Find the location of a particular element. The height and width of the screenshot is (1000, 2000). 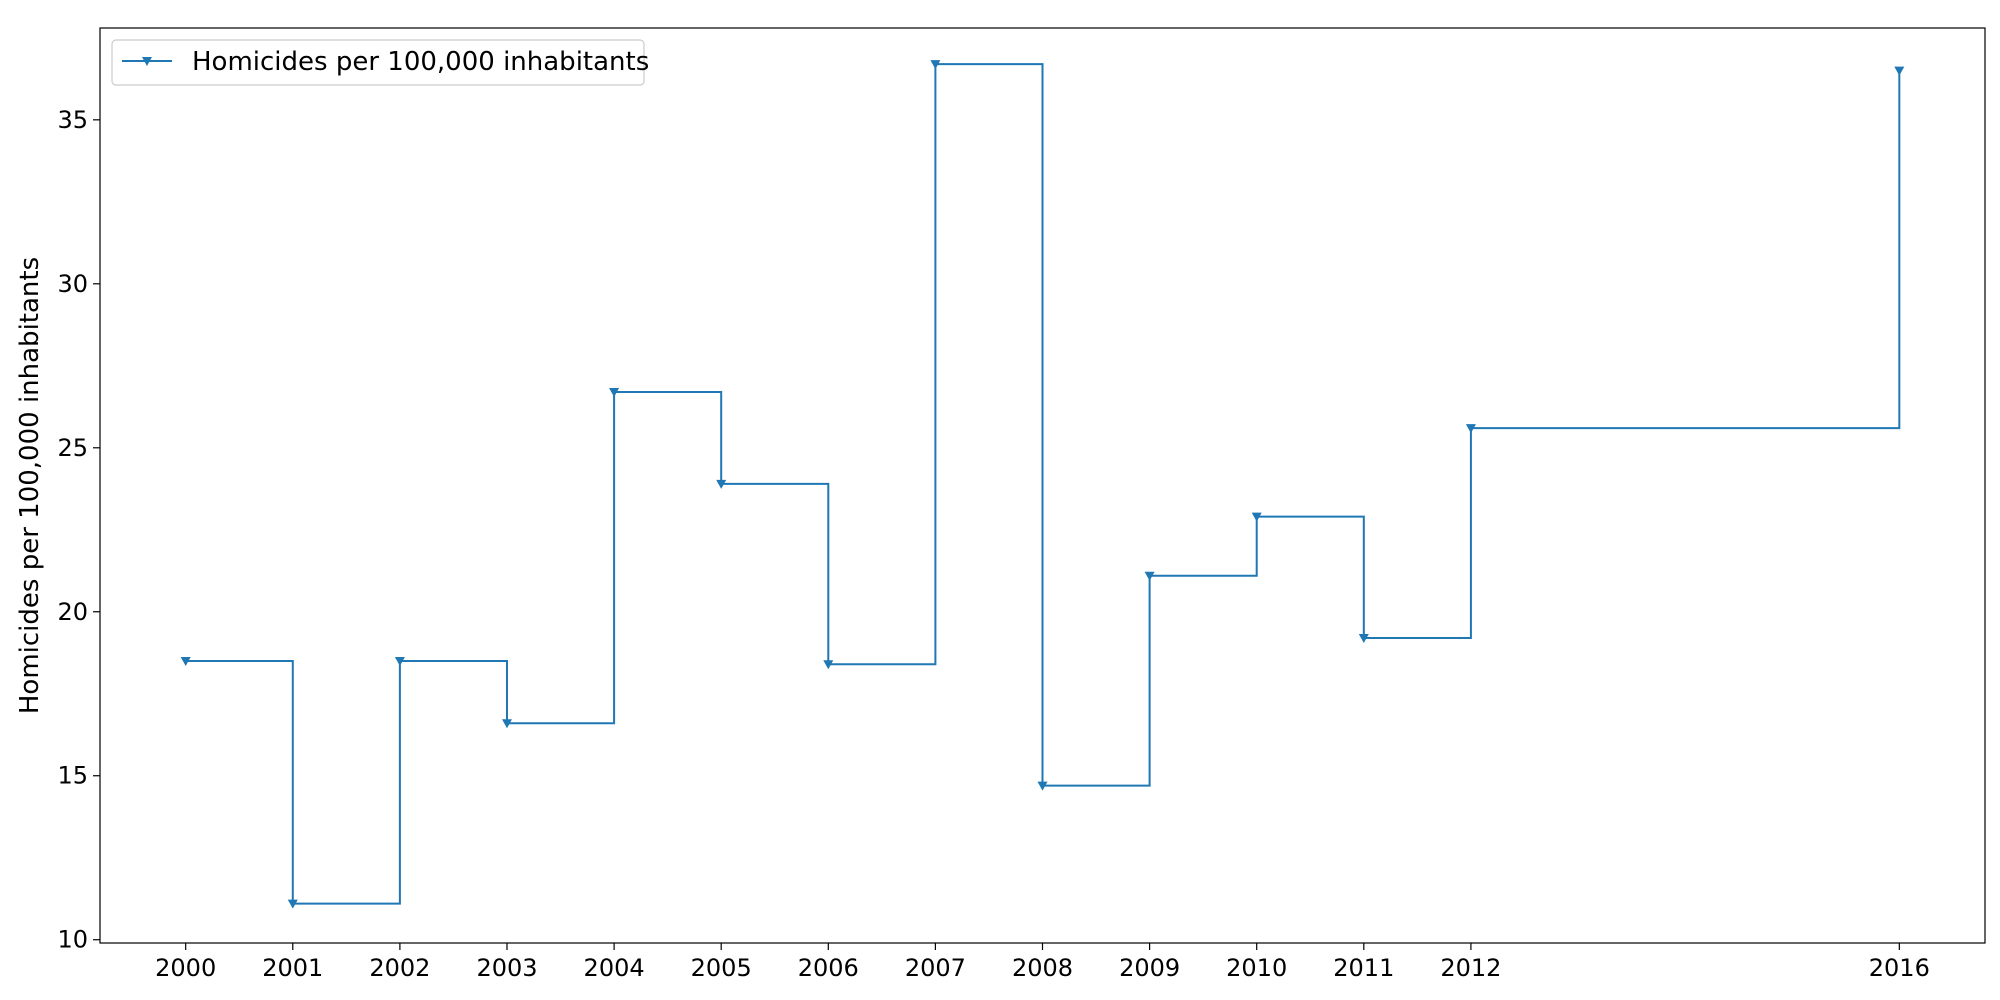

y-tick-label: 20 is located at coordinates (72, 612).